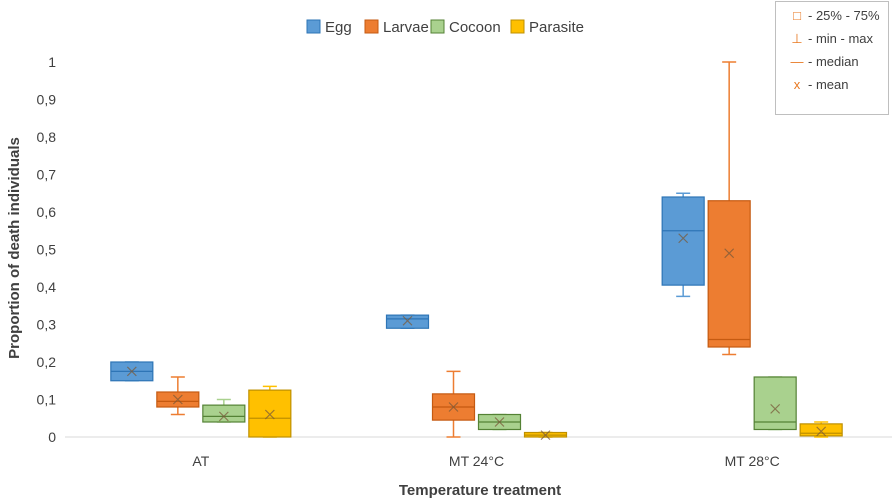  I want to click on y-tick-label: 0,2, so click(47, 362).